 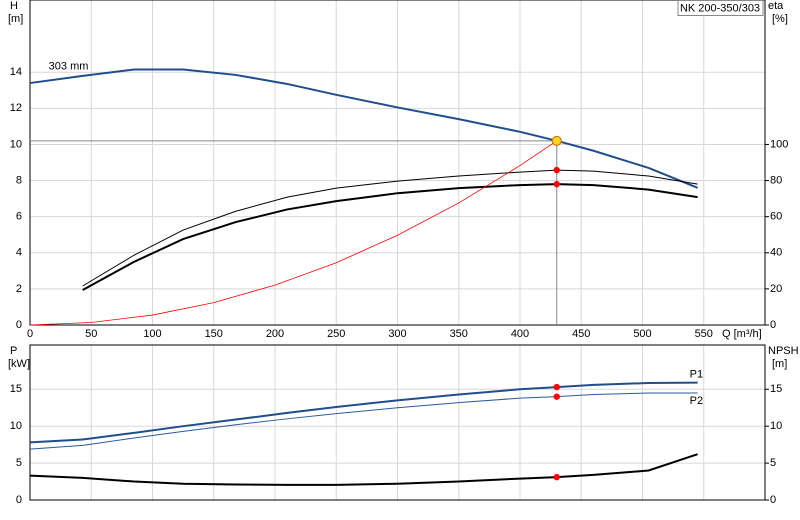 I want to click on y-tick-label: 14, so click(x=16, y=72).